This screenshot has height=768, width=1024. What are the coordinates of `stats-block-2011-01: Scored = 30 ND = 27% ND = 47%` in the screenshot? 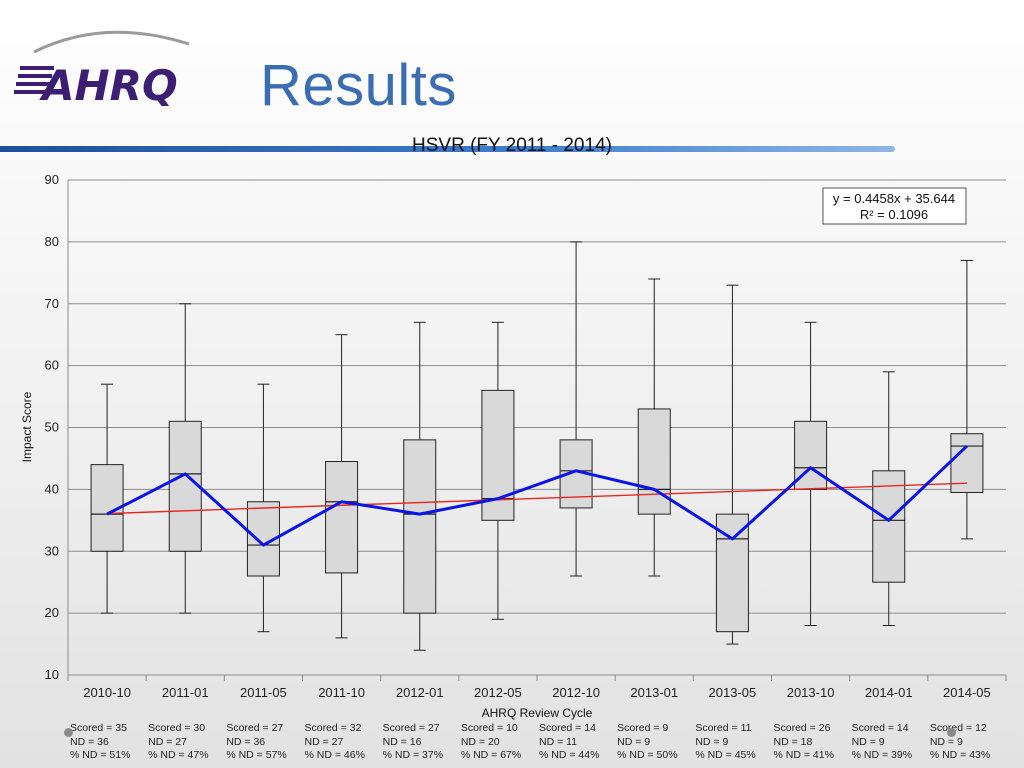 It's located at (188, 742).